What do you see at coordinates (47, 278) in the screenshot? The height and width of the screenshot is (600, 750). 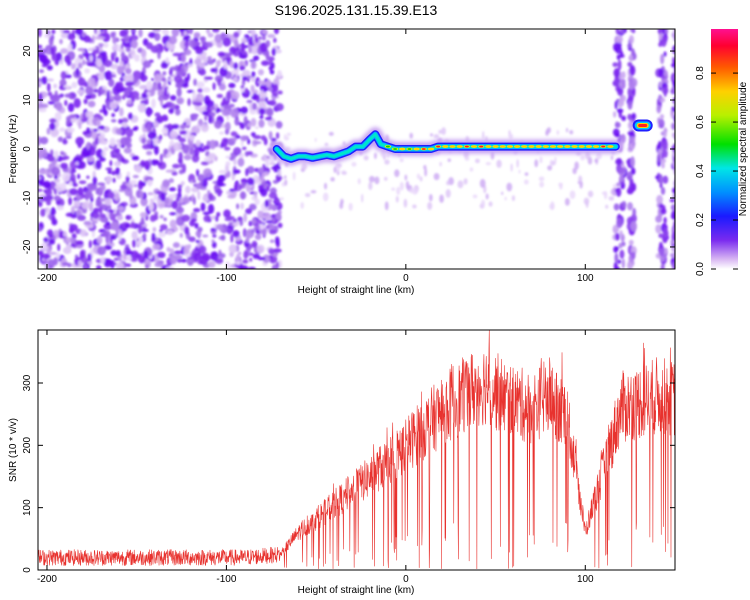 I see `spectrogram-x-tick-label: -200` at bounding box center [47, 278].